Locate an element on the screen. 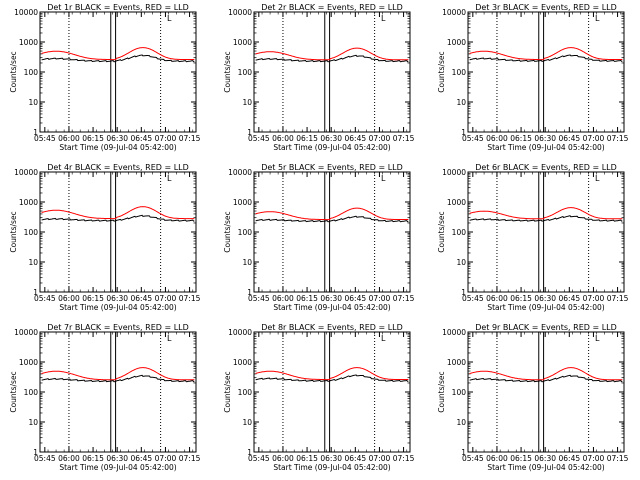 Image resolution: width=640 pixels, height=480 pixels. panel-title: Det 7r BLACK = Events, RED = LLD is located at coordinates (118, 327).